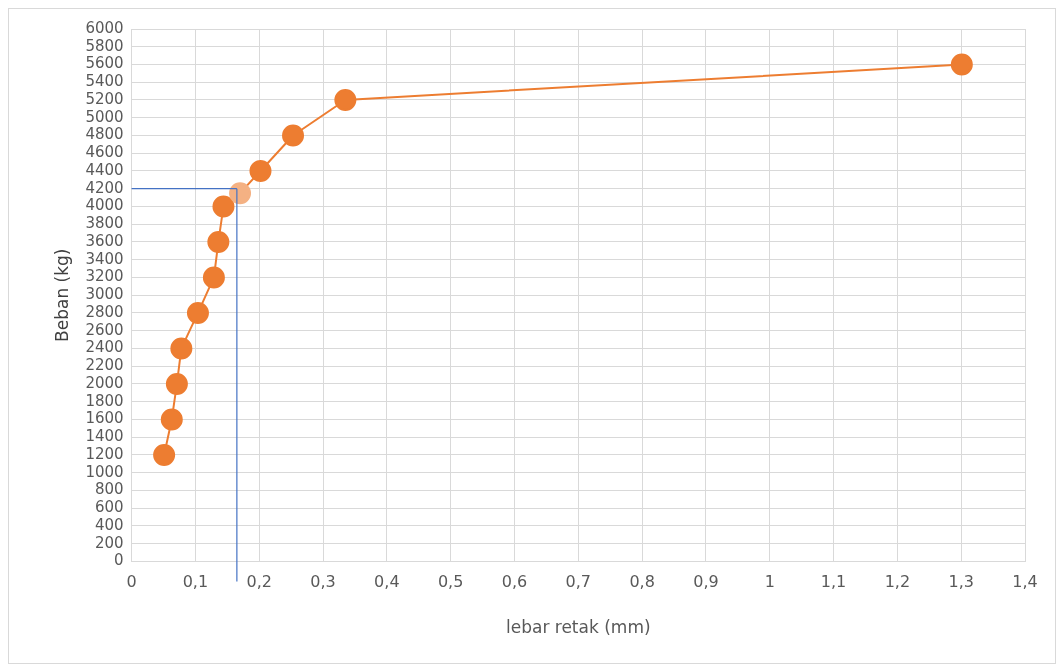 This screenshot has width=1064, height=672. Describe the element at coordinates (104, 418) in the screenshot. I see `y-tick-label: 1600` at that location.